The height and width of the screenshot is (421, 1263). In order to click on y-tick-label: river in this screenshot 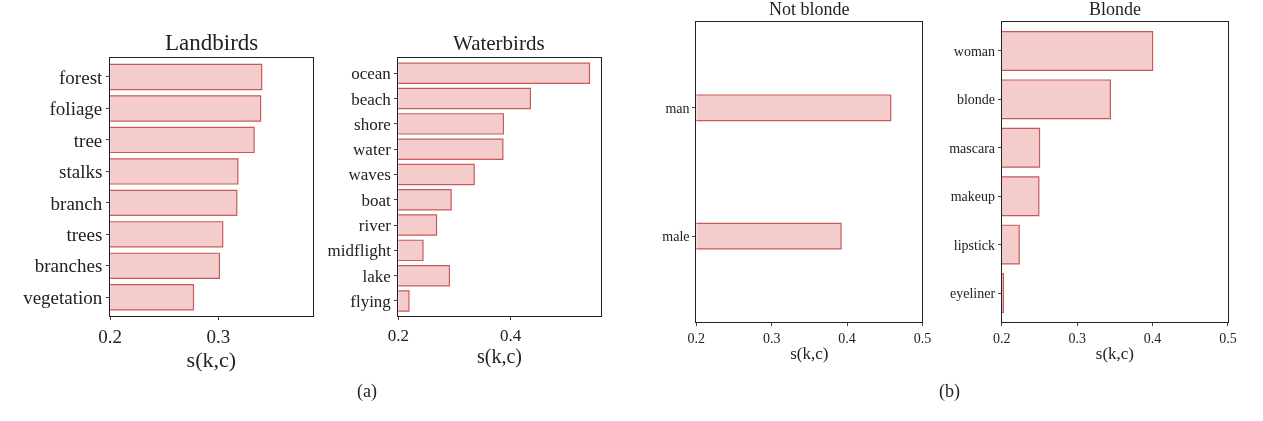, I will do `click(375, 226)`.